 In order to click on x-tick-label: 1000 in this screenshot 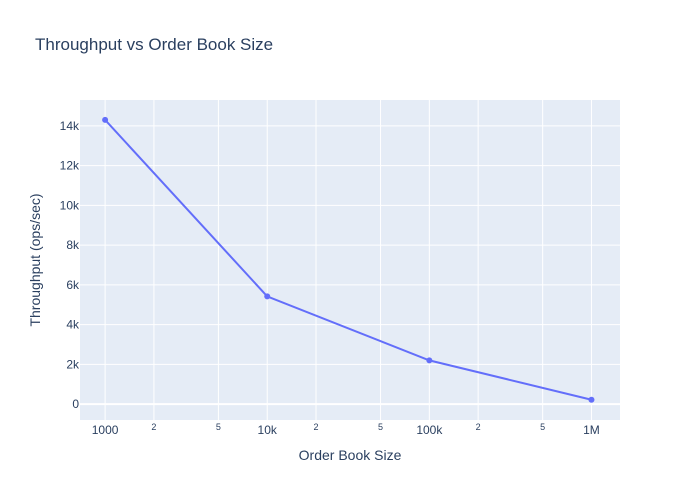, I will do `click(105, 430)`.